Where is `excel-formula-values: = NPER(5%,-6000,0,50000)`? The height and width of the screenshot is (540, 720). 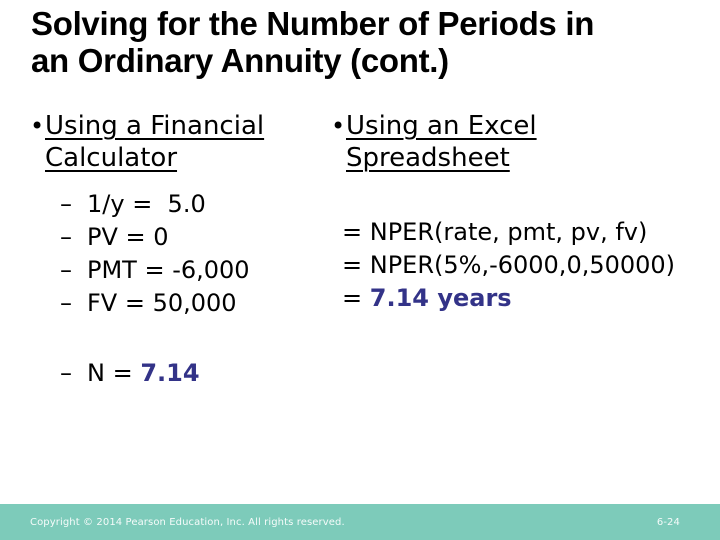
excel-formula-values: = NPER(5%,-6000,0,50000) is located at coordinates (509, 265).